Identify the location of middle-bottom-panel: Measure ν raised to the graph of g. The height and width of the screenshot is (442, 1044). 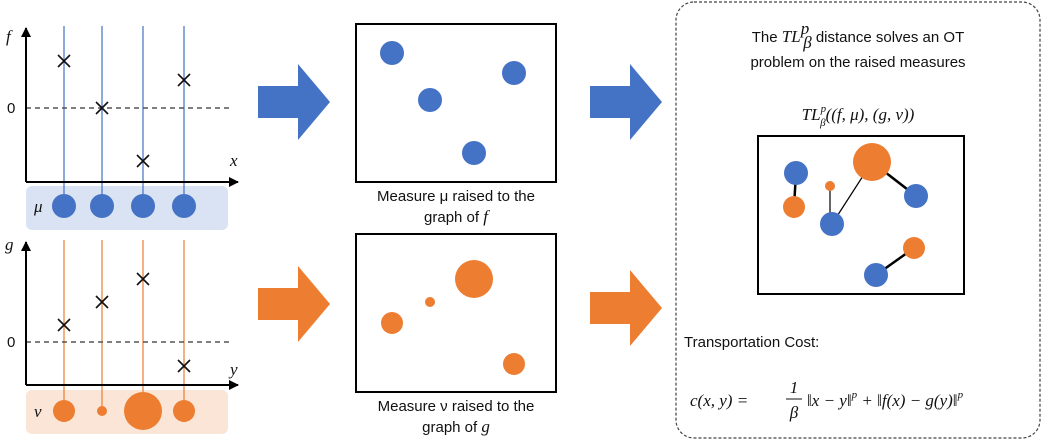
(456, 334).